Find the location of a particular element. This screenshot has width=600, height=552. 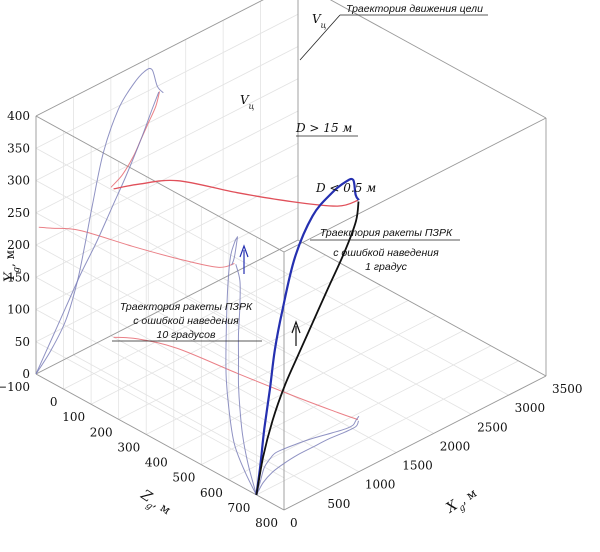

y-tick-label: 350 is located at coordinates (18, 148).